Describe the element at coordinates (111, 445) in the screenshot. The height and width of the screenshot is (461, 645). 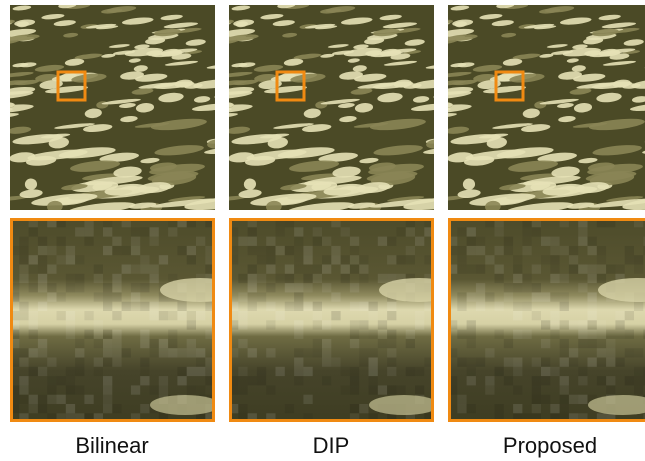
I see `column-label: Bilinear` at that location.